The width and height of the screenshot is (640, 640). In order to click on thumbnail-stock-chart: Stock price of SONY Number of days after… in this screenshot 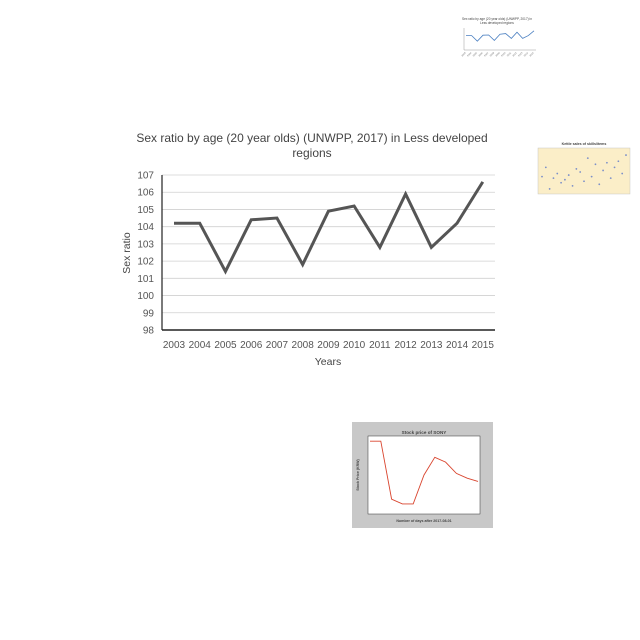, I will do `click(422, 475)`.